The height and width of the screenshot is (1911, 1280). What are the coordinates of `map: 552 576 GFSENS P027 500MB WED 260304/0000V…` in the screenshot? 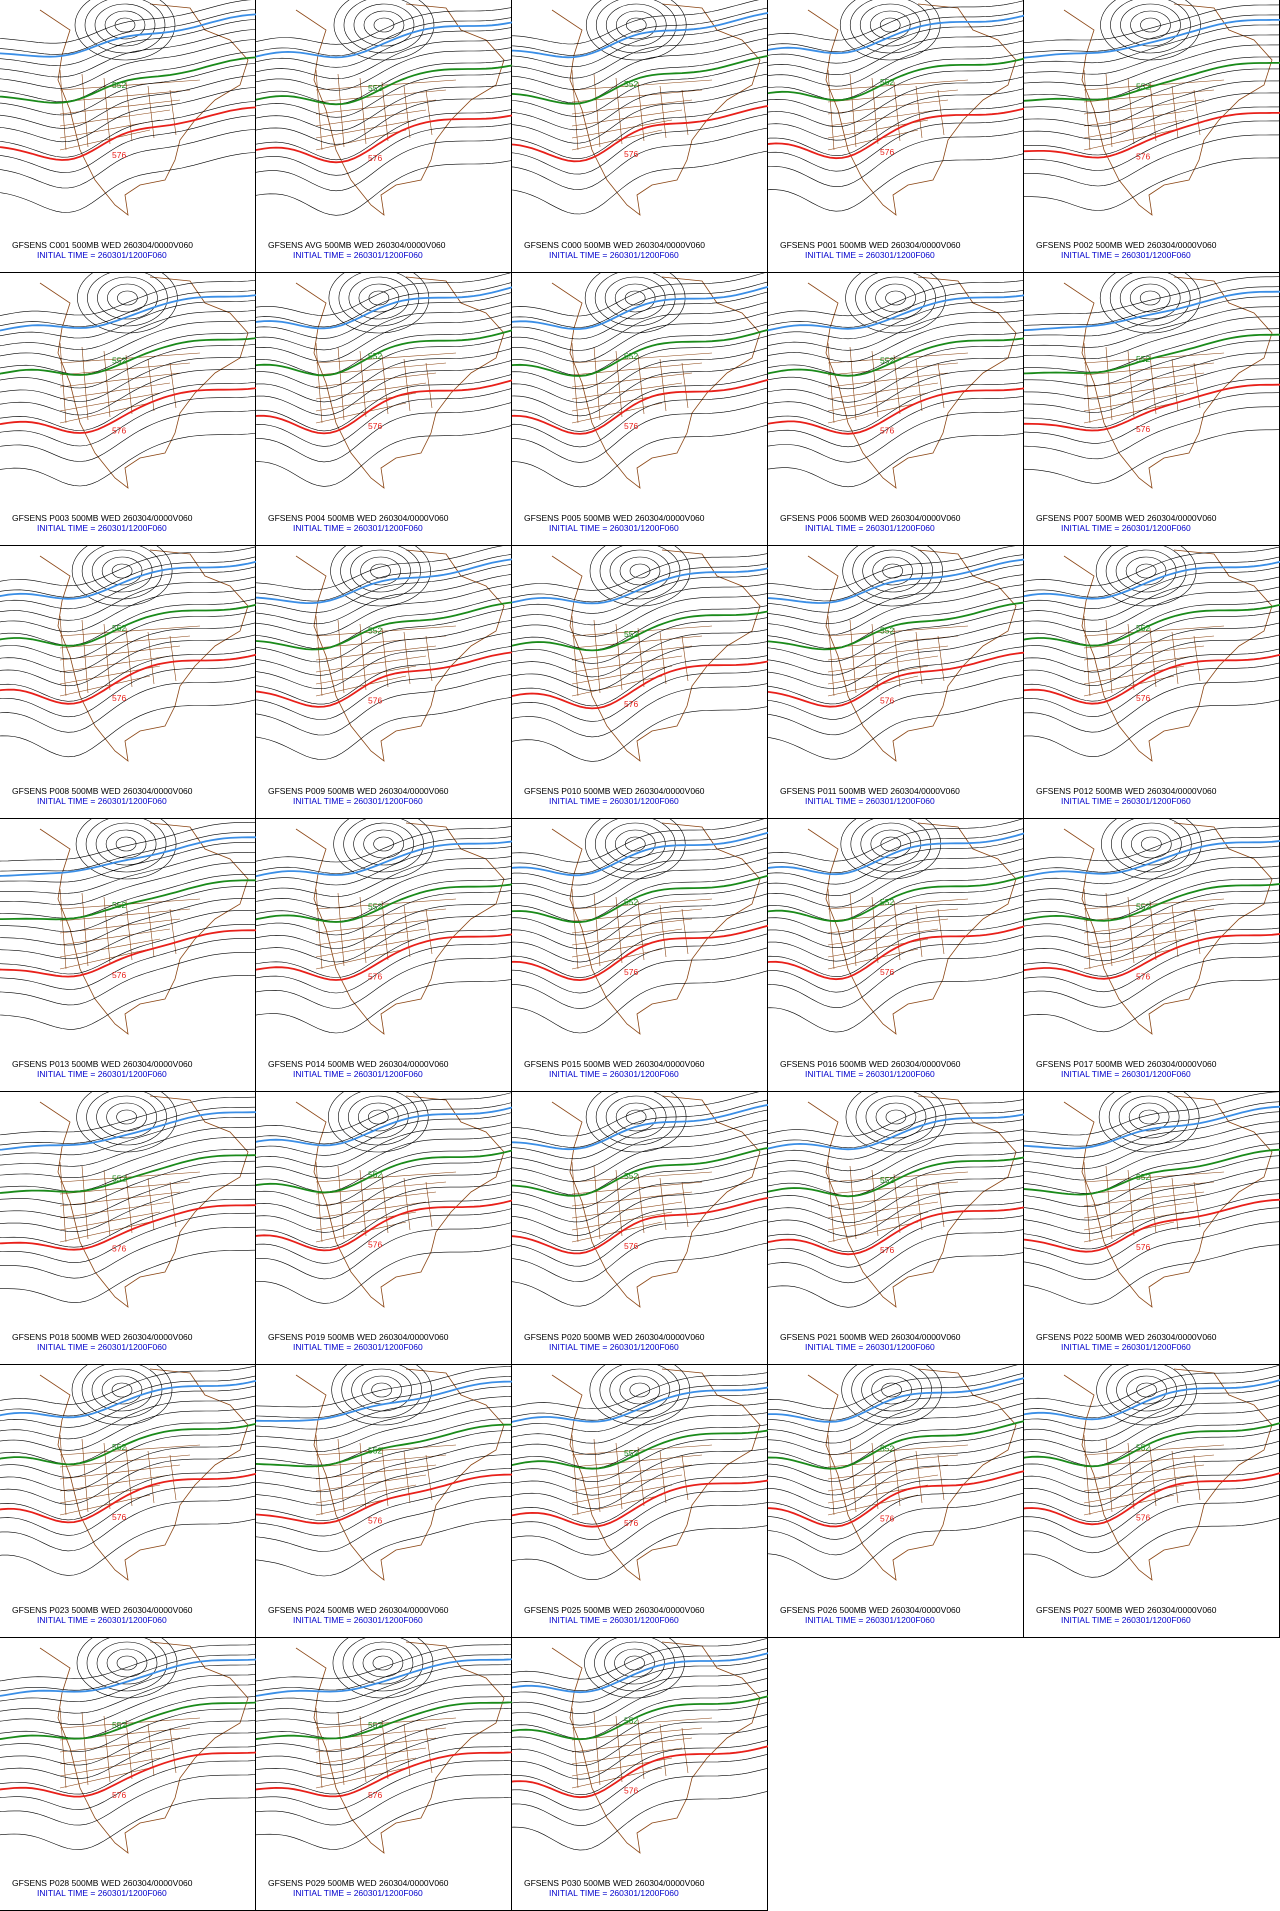 It's located at (1152, 1495).